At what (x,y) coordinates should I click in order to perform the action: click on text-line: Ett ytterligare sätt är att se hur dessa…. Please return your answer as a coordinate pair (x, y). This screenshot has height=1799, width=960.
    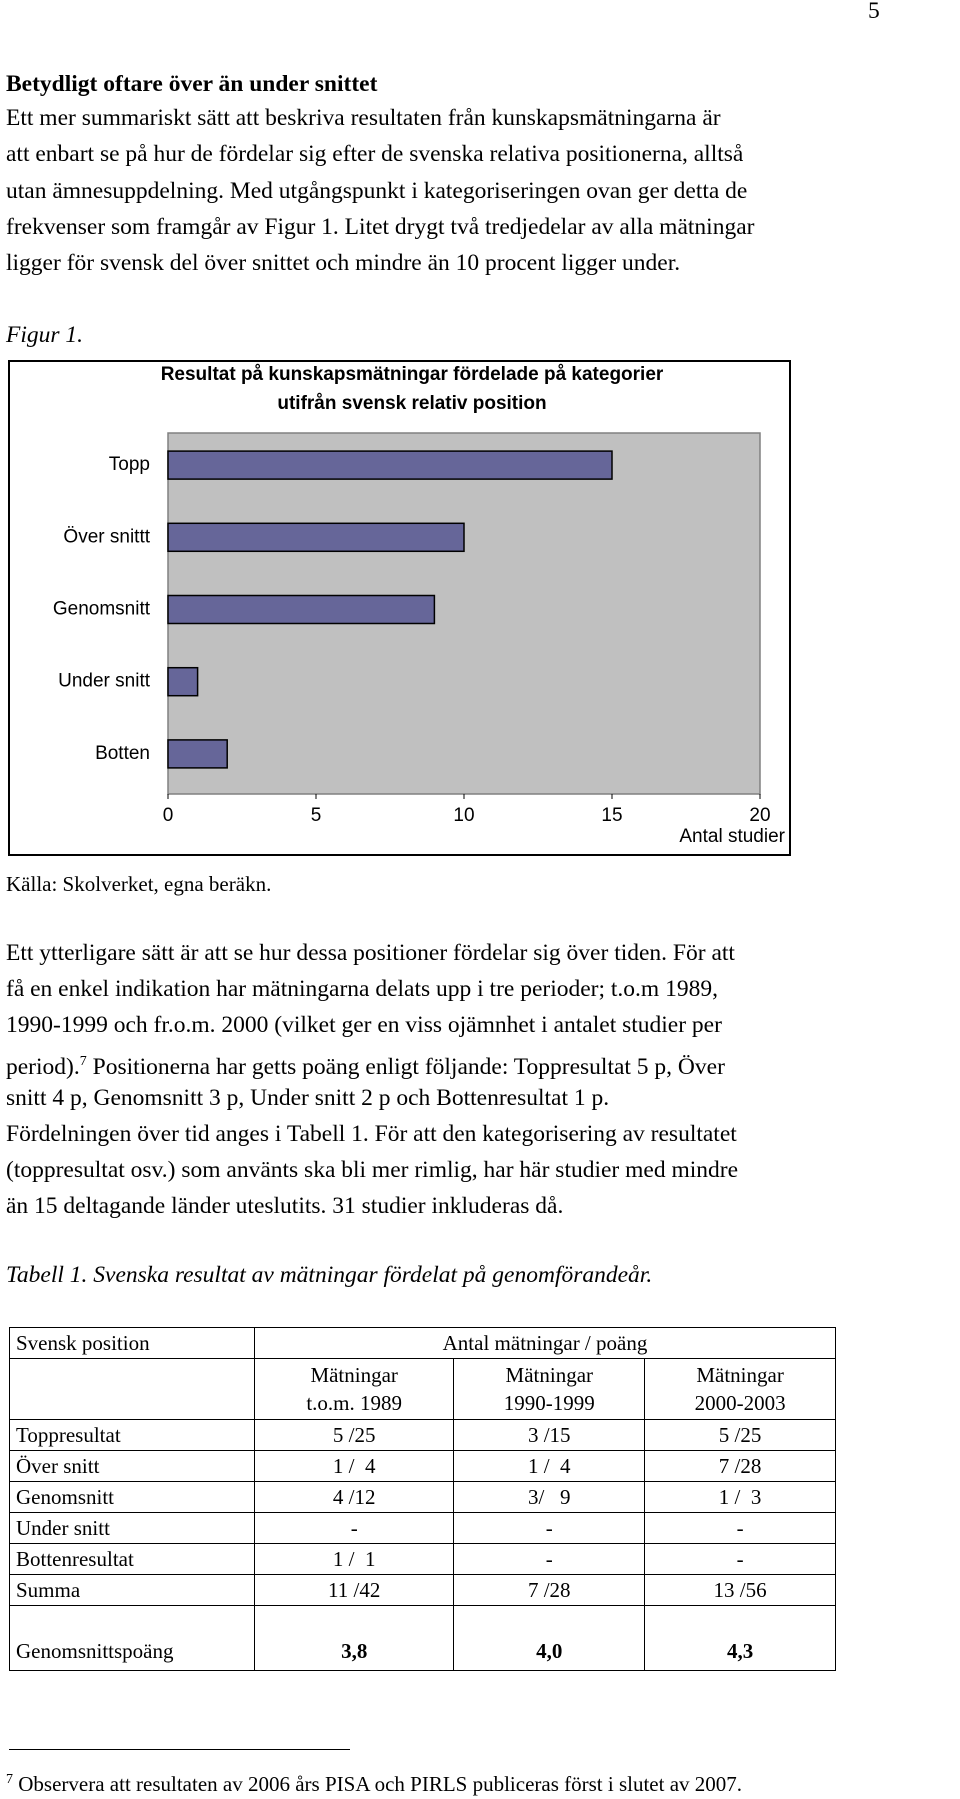
    Looking at the image, I should click on (370, 953).